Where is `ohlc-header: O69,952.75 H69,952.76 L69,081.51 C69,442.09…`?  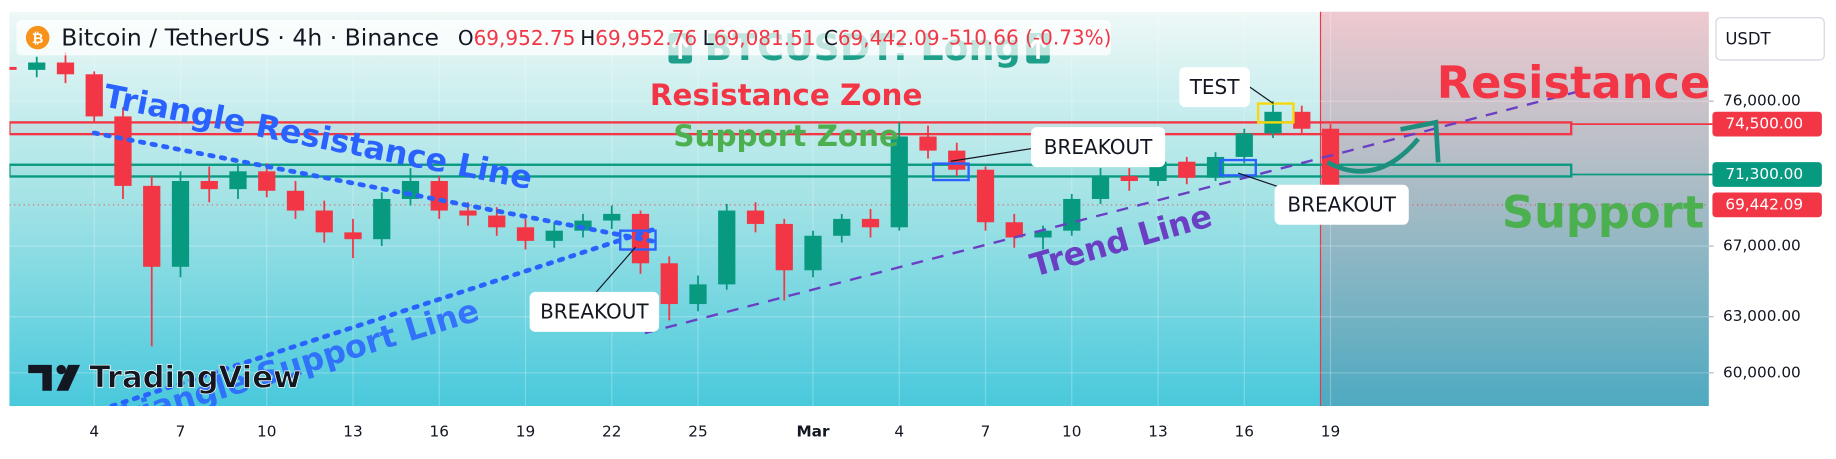 ohlc-header: O69,952.75 H69,952.76 L69,081.51 C69,442.09… is located at coordinates (785, 37).